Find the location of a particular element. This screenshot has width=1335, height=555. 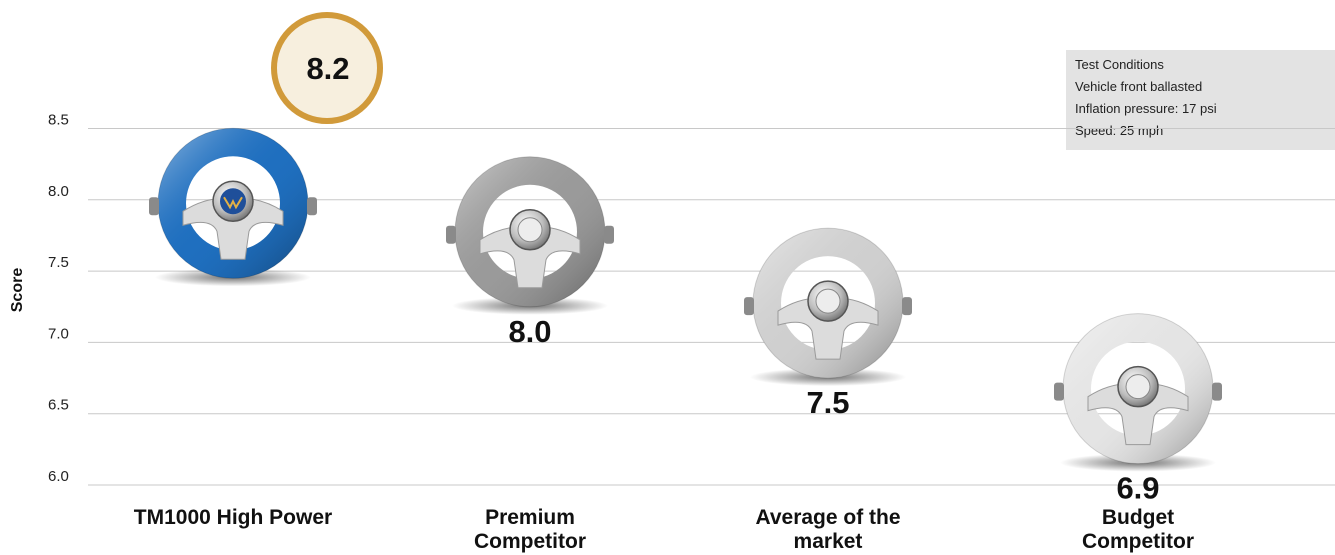

x-category-label: TM1000 High Power is located at coordinates (233, 517).